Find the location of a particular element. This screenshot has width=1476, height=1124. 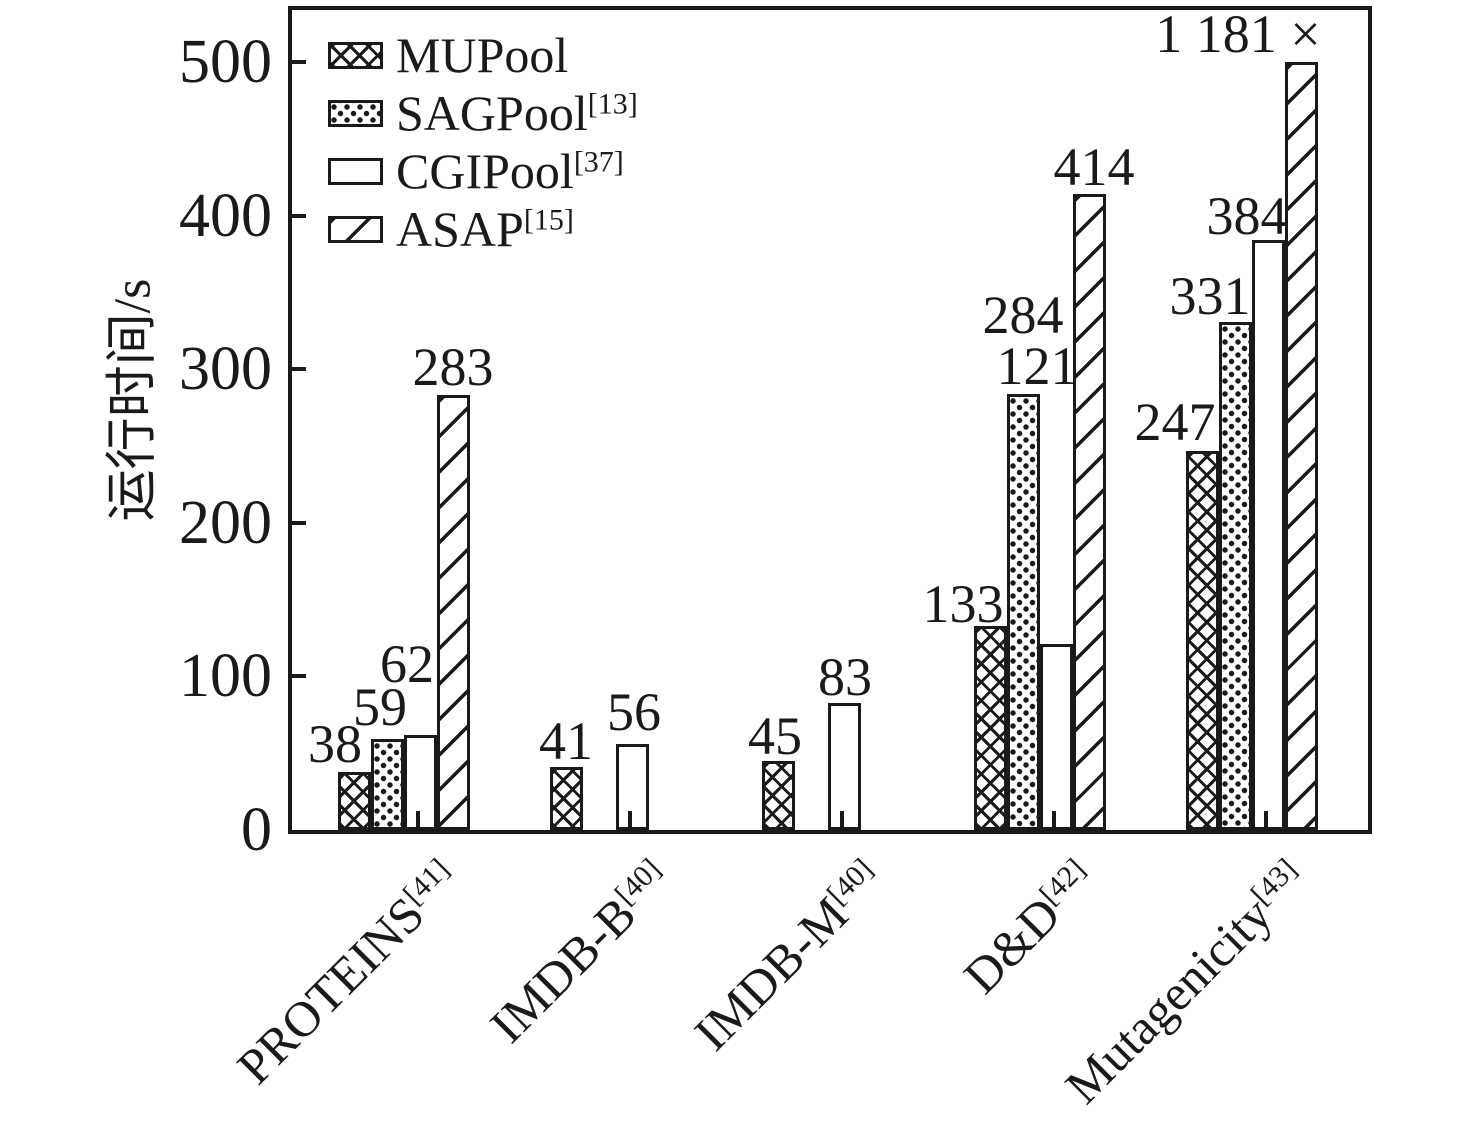

bar-value-label: 414 is located at coordinates (1094, 167).